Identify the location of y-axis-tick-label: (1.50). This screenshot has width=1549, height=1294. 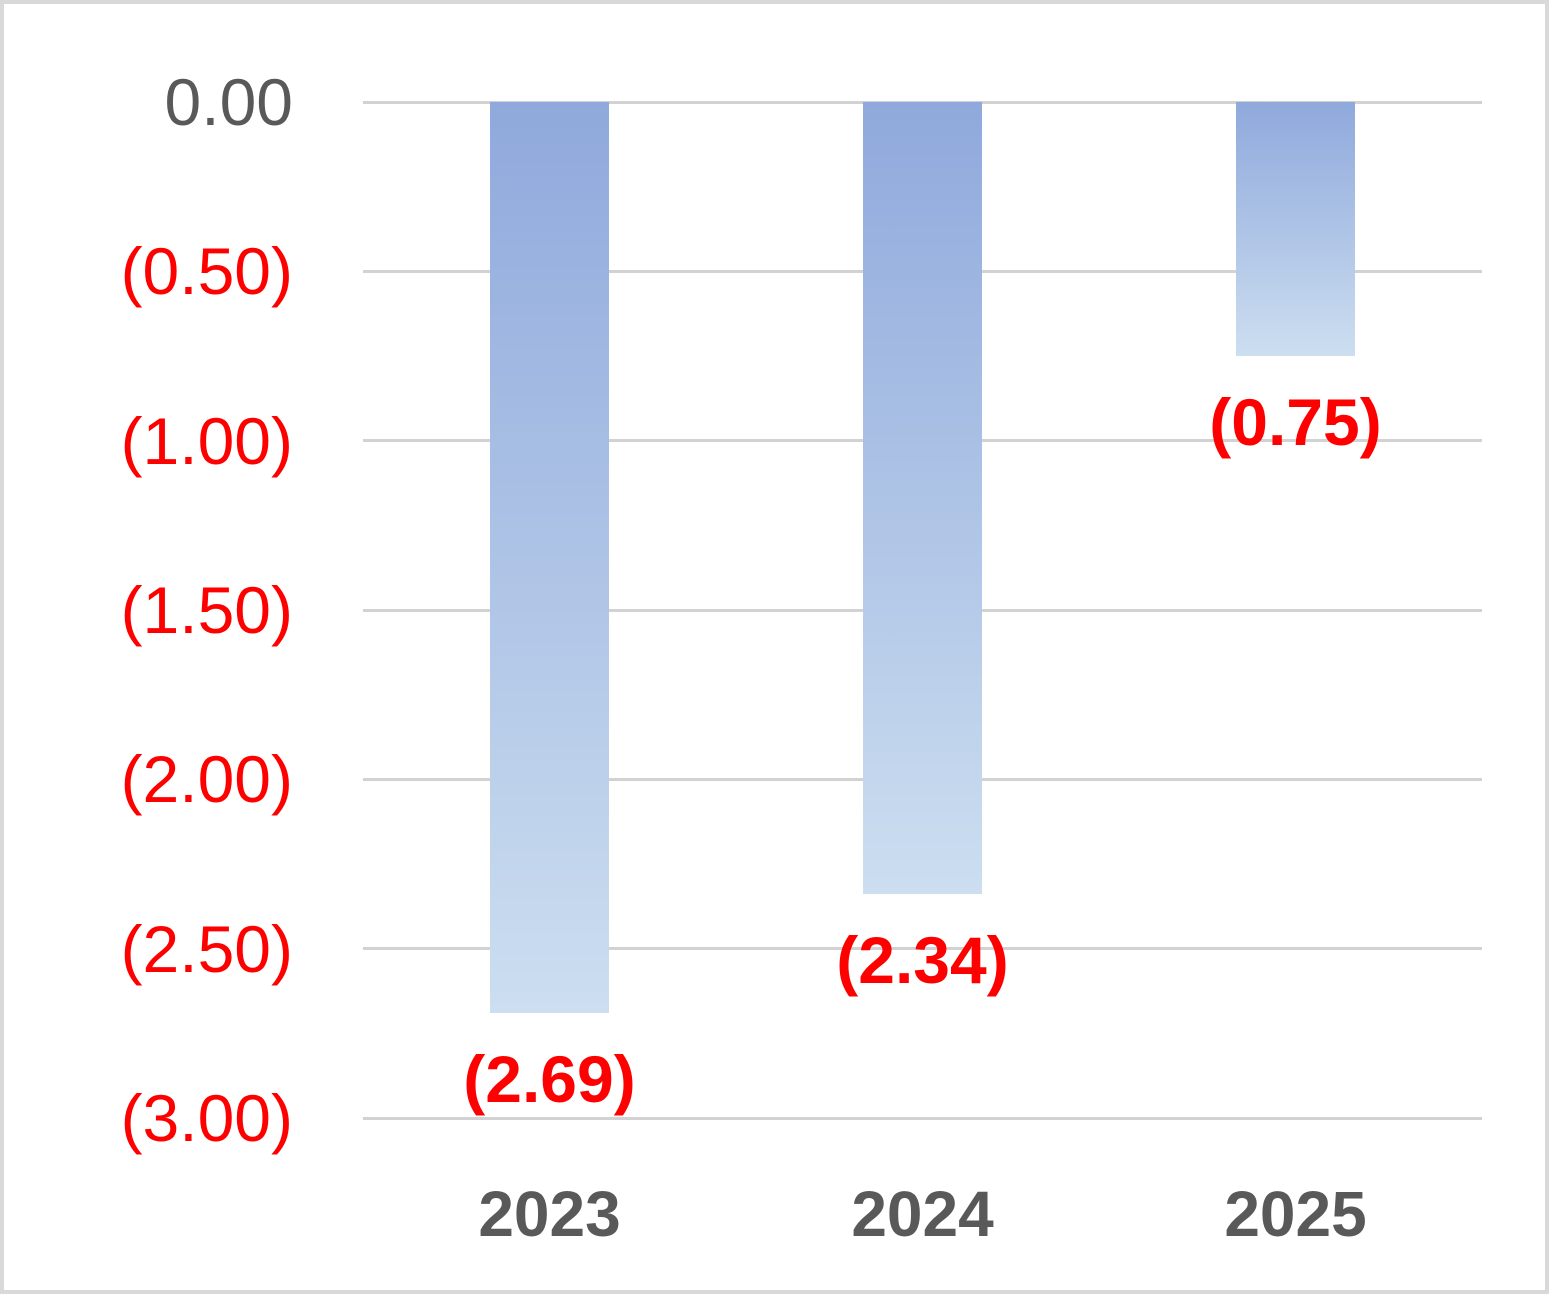
(206, 610).